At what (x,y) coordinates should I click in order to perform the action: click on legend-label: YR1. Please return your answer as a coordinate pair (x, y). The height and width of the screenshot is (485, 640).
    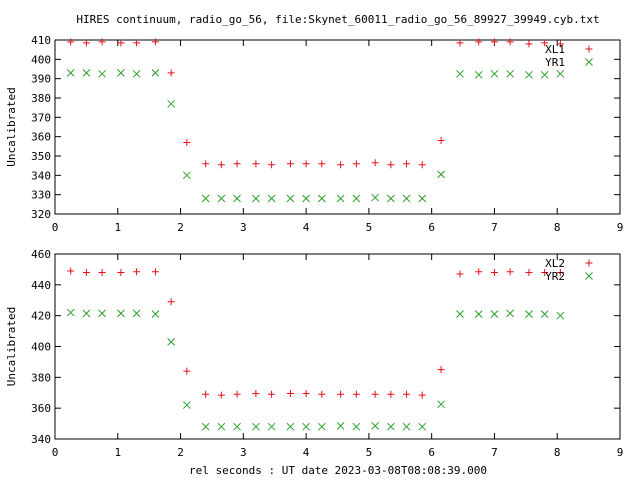
    Looking at the image, I should click on (555, 62).